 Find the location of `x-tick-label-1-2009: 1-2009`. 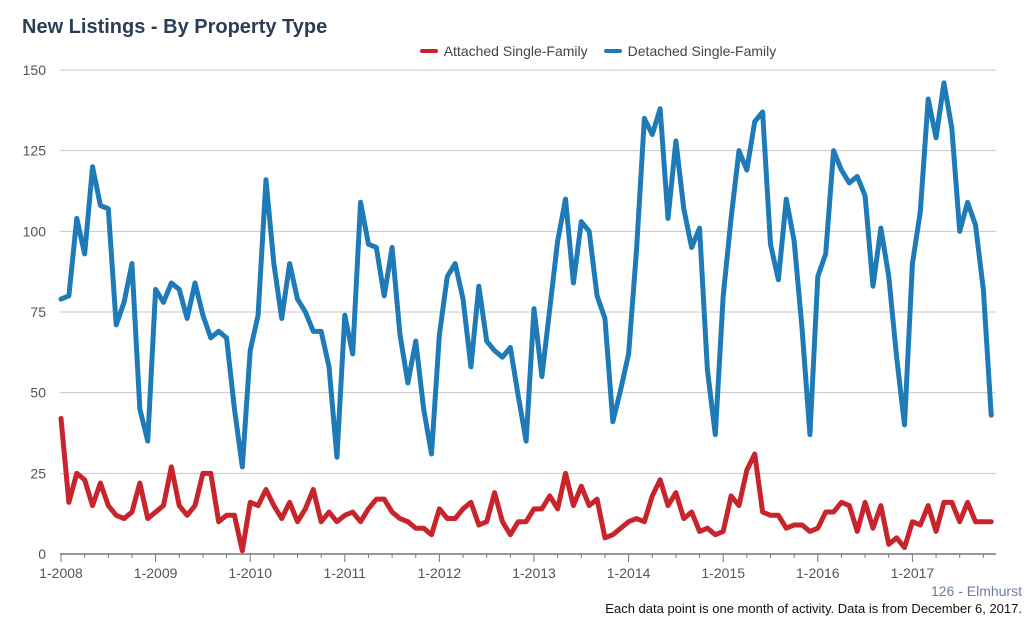

x-tick-label-1-2009: 1-2009 is located at coordinates (156, 573).